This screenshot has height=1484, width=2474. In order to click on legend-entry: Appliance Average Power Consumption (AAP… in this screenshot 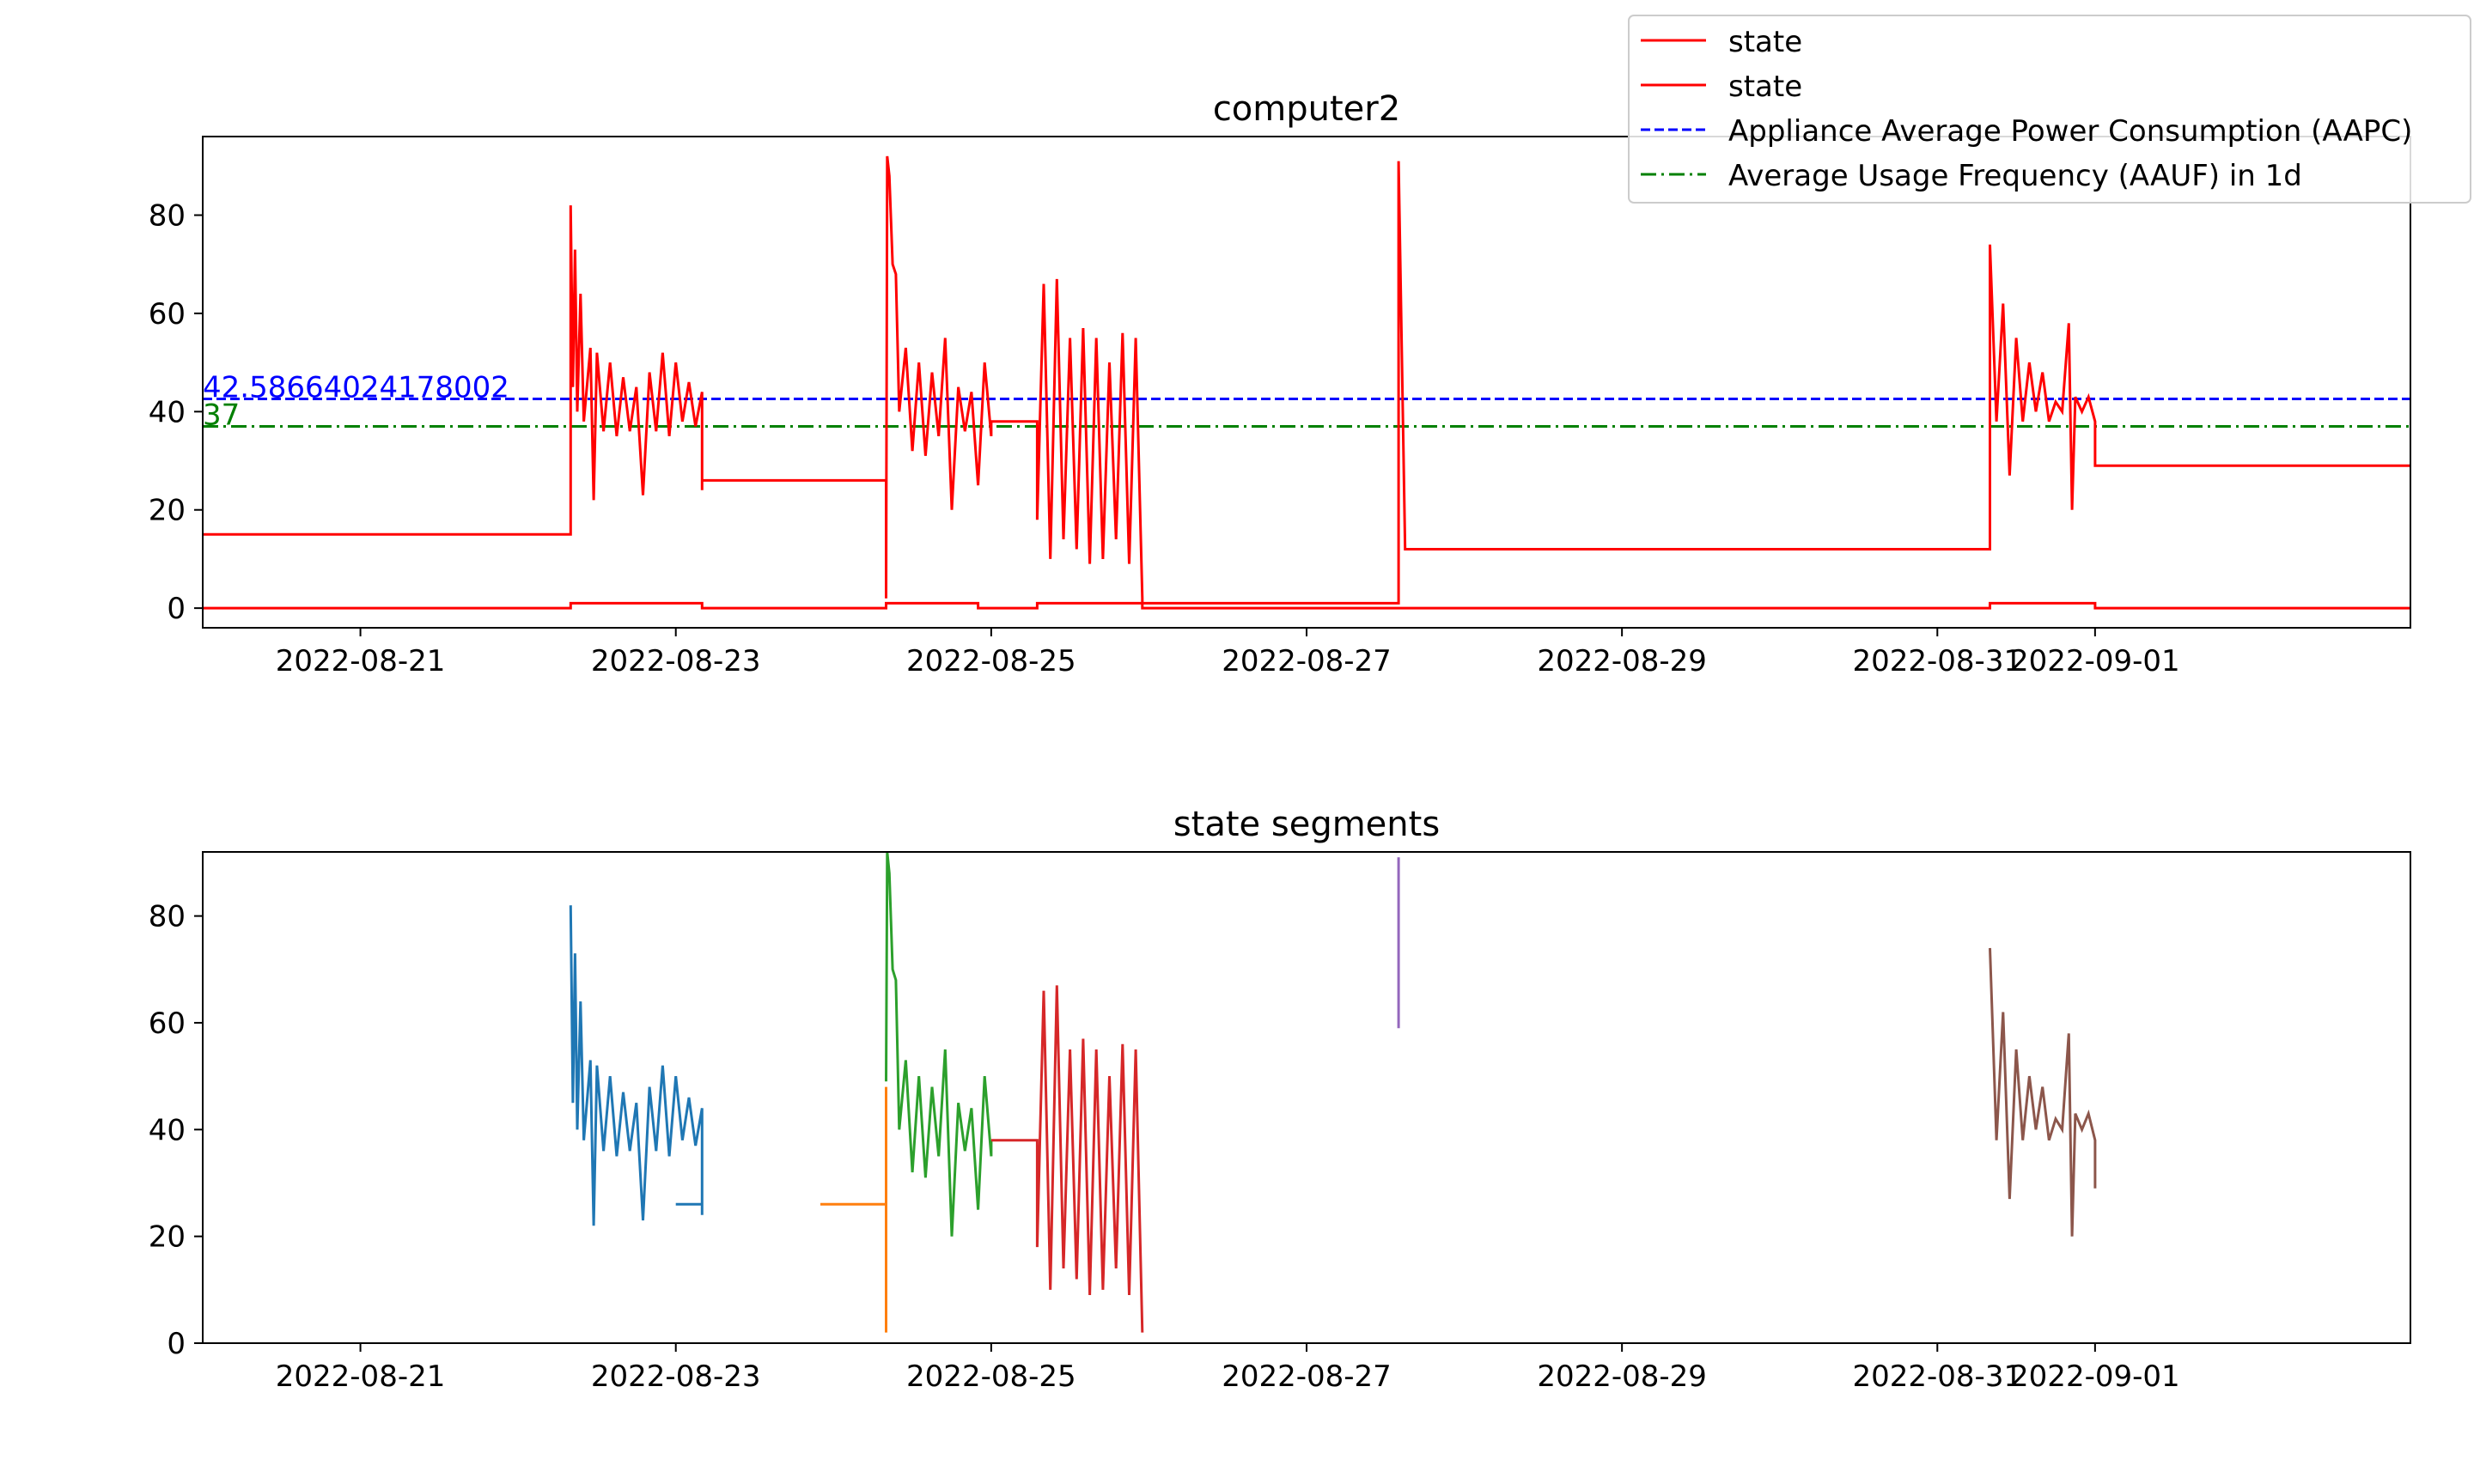, I will do `click(2026, 131)`.